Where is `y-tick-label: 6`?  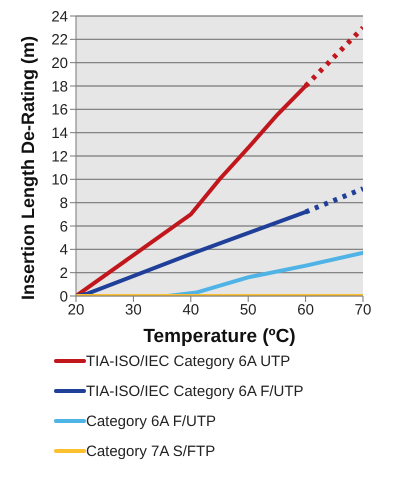
y-tick-label: 6 is located at coordinates (64, 227).